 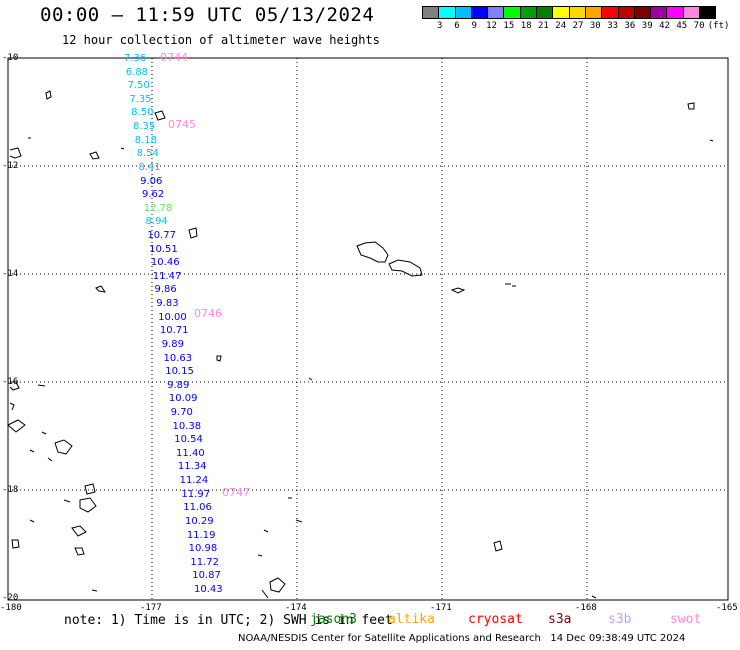 What do you see at coordinates (199, 521) in the screenshot?
I see `wave-height-label: 10.29` at bounding box center [199, 521].